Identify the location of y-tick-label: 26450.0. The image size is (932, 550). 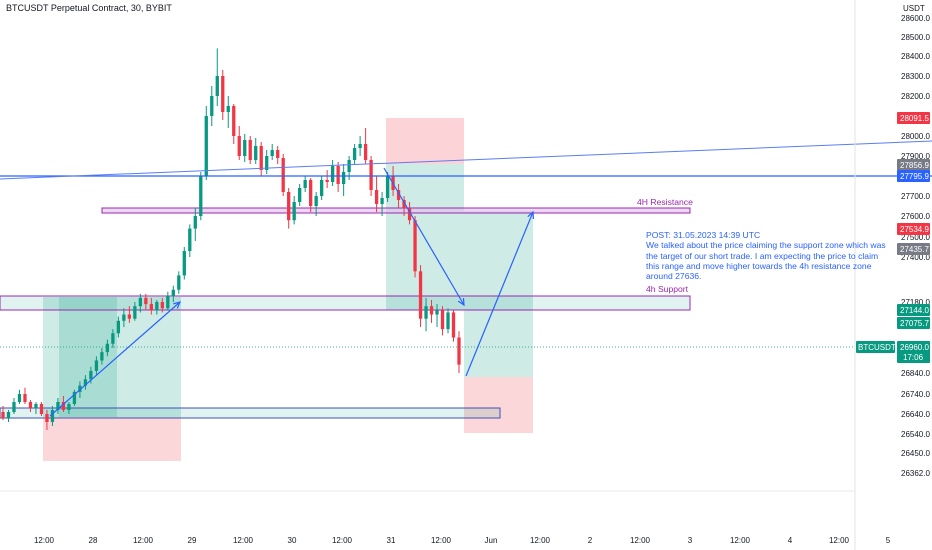
(915, 453).